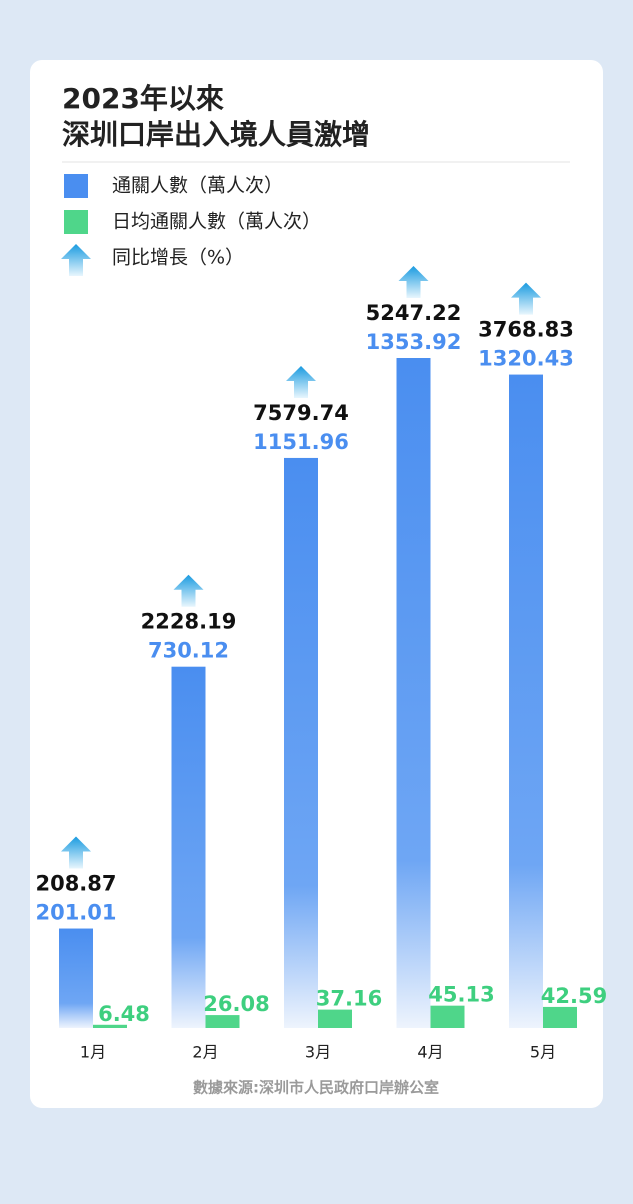  I want to click on x-tick-label: 3月, so click(318, 1052).